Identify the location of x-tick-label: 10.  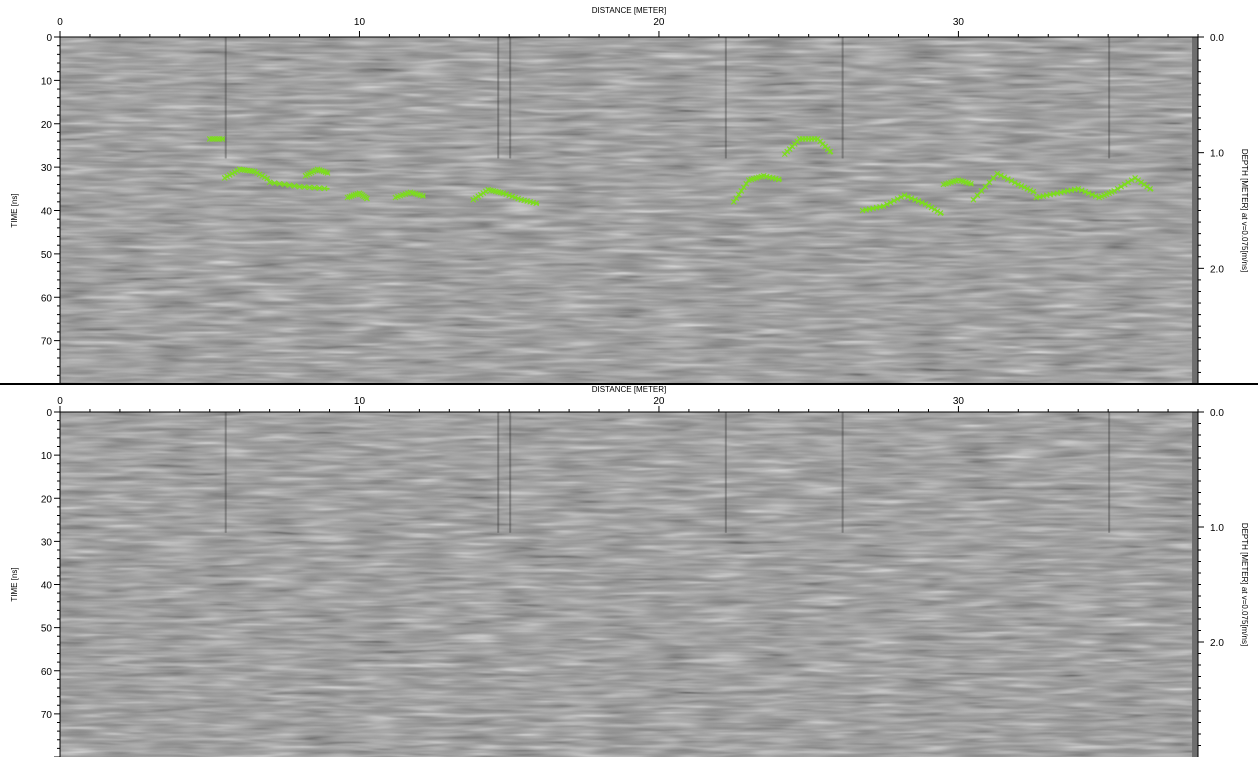
(360, 401).